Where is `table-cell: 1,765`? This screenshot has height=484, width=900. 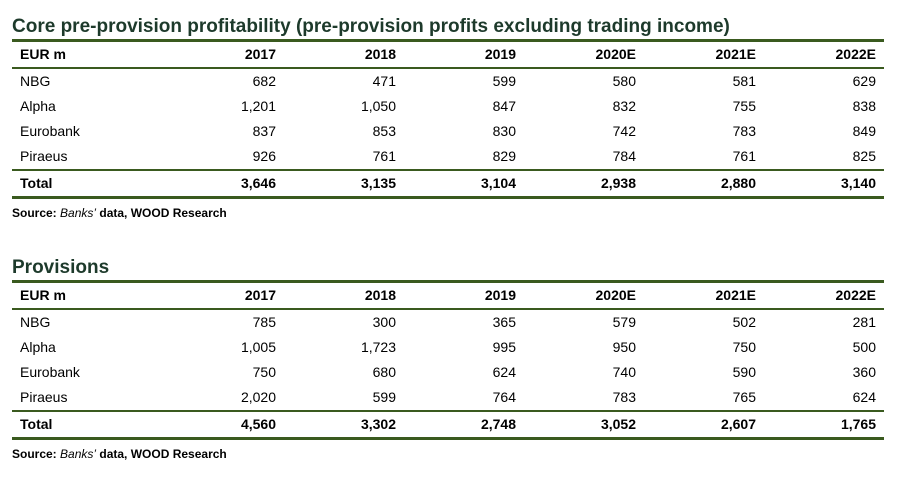 table-cell: 1,765 is located at coordinates (858, 424).